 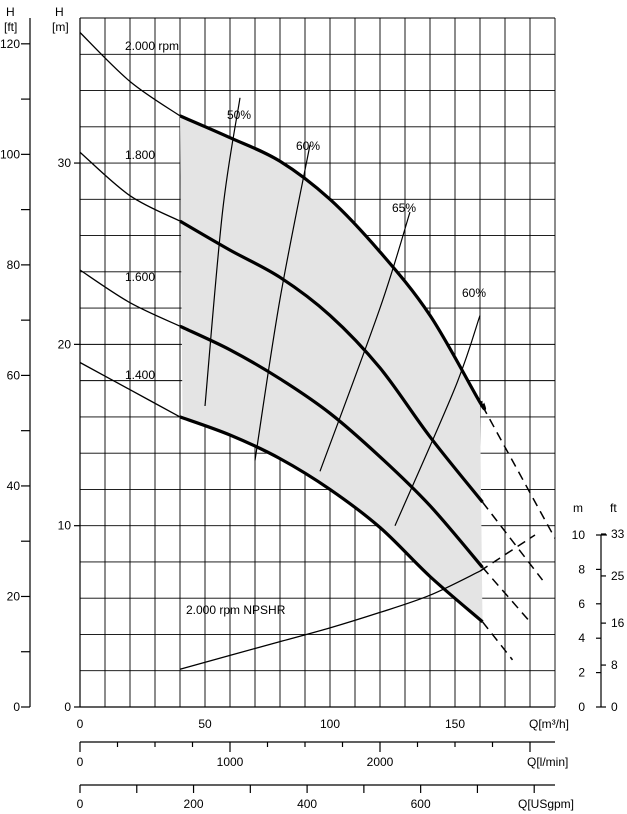 I want to click on q-gpm-tick-label: 0, so click(x=80, y=804).